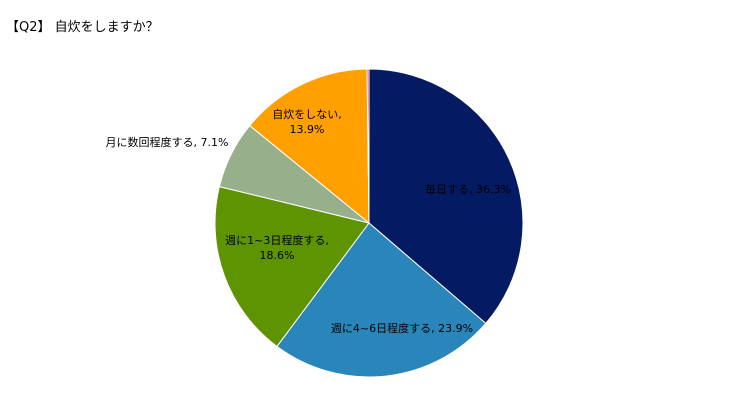 Image resolution: width=733 pixels, height=412 pixels. What do you see at coordinates (167, 142) in the screenshot?
I see `slice-label-4: 月に数回程度する, 7.1%` at bounding box center [167, 142].